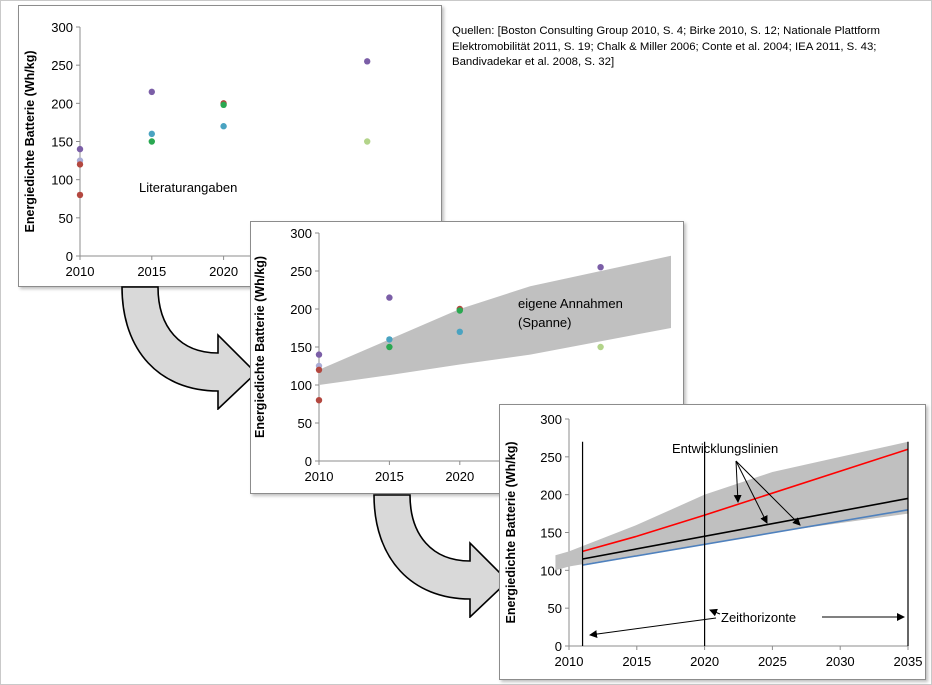 This screenshot has width=932, height=685. What do you see at coordinates (544, 322) in the screenshot?
I see `annotation-assumptions-line: (Spanne)` at bounding box center [544, 322].